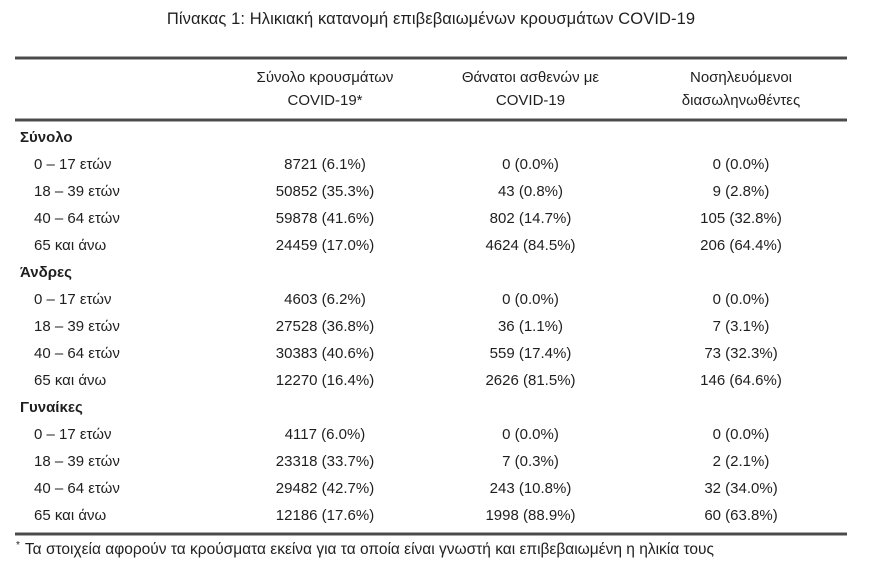  Describe the element at coordinates (325, 353) in the screenshot. I see `cell-total-cases: 30383 (40.6%)` at that location.